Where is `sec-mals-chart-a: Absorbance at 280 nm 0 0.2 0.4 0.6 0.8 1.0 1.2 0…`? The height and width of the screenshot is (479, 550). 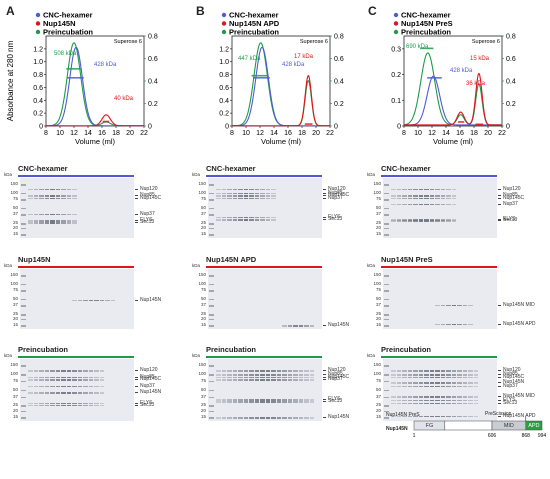 sec-mals-chart-a: Absorbance at 280 nm 0 0.2 0.4 0.6 0.8 1.0 1.2 0… is located at coordinates (82, 78).